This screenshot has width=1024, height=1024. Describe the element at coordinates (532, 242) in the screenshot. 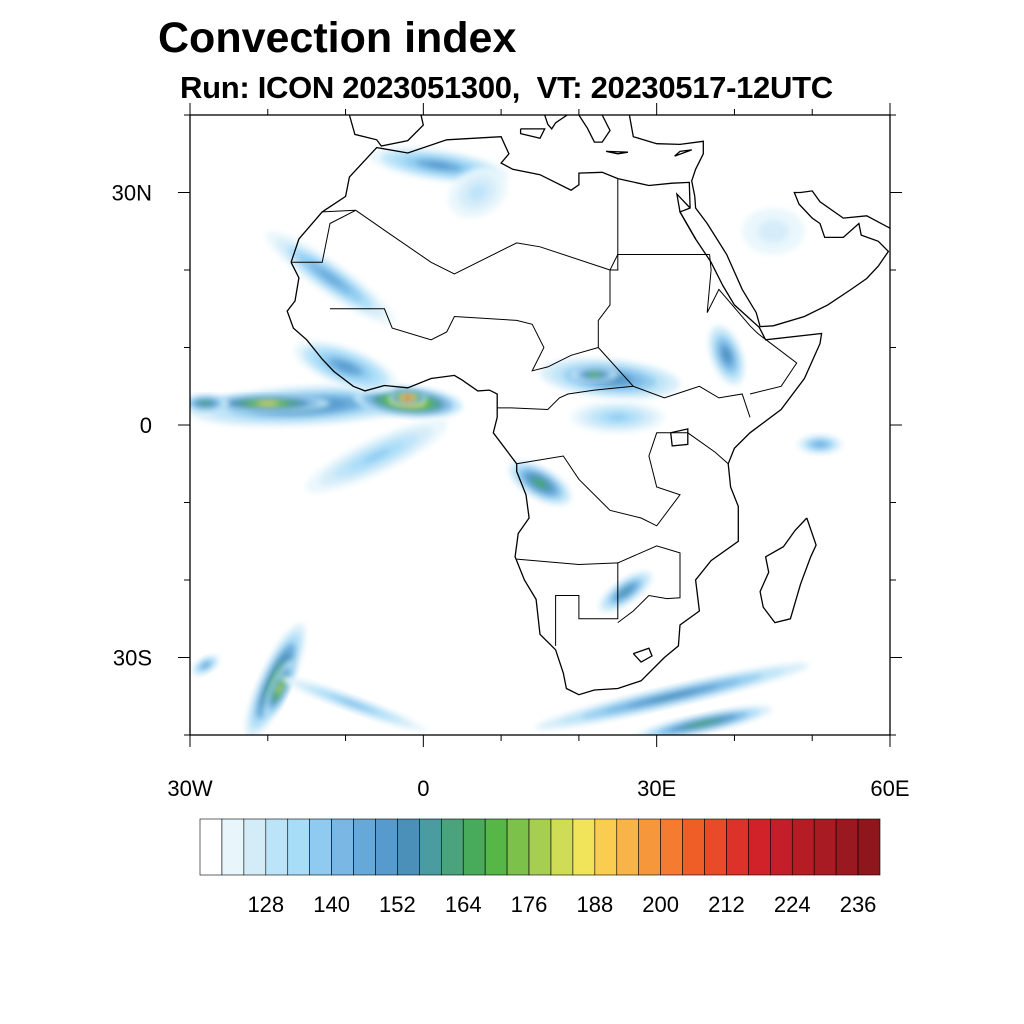

I see `outline-borders1` at that location.